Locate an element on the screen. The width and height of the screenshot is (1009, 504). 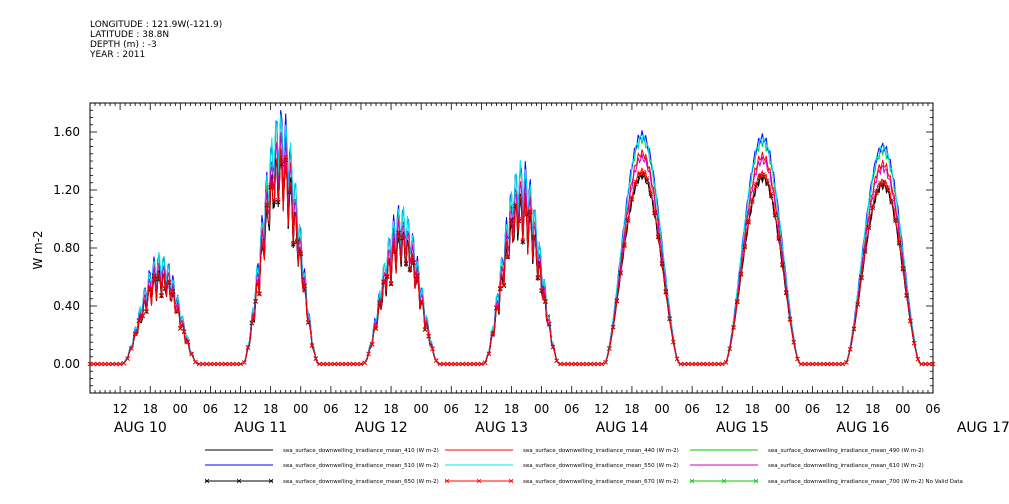
y-tick-label: 1.20 is located at coordinates (66, 190).